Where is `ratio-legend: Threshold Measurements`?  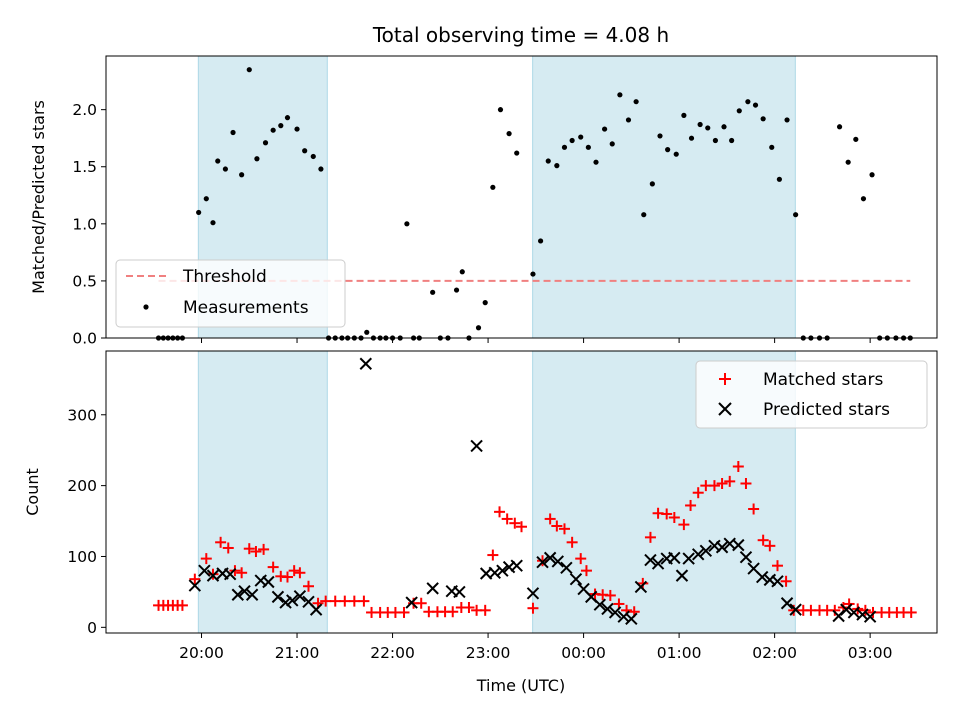
ratio-legend: Threshold Measurements is located at coordinates (230, 293).